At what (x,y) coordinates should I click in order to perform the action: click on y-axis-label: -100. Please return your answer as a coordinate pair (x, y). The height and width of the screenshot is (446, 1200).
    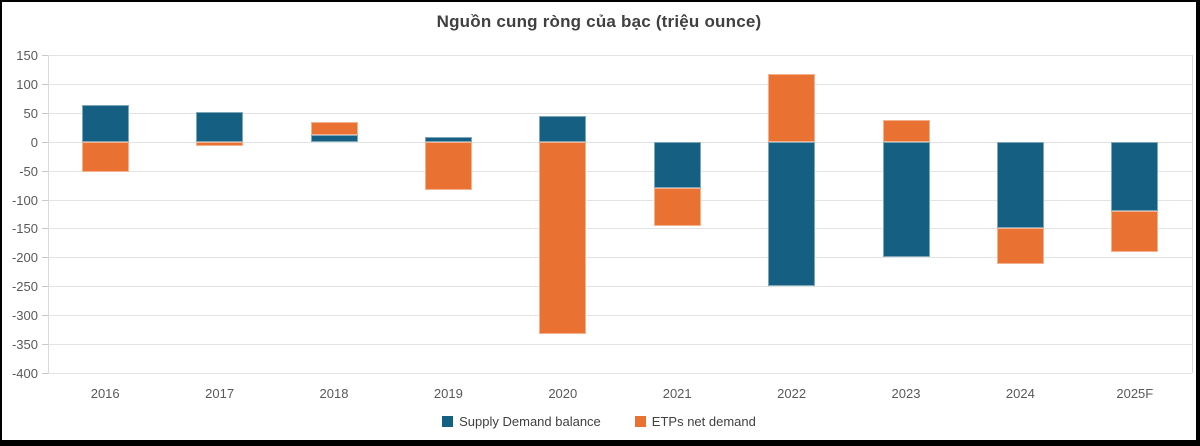
    Looking at the image, I should click on (24, 200).